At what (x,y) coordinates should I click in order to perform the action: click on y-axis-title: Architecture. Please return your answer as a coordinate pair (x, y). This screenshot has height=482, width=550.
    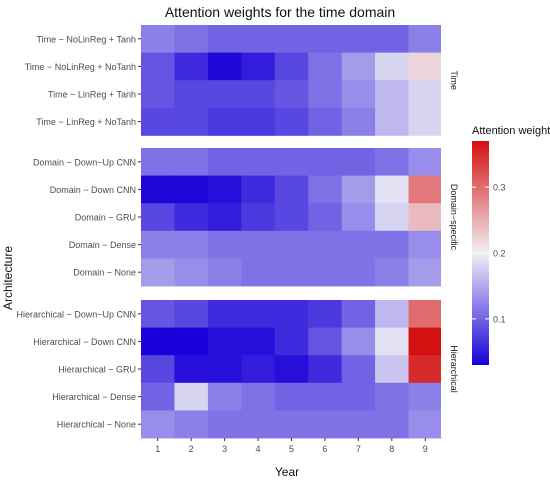
    Looking at the image, I should click on (8, 278).